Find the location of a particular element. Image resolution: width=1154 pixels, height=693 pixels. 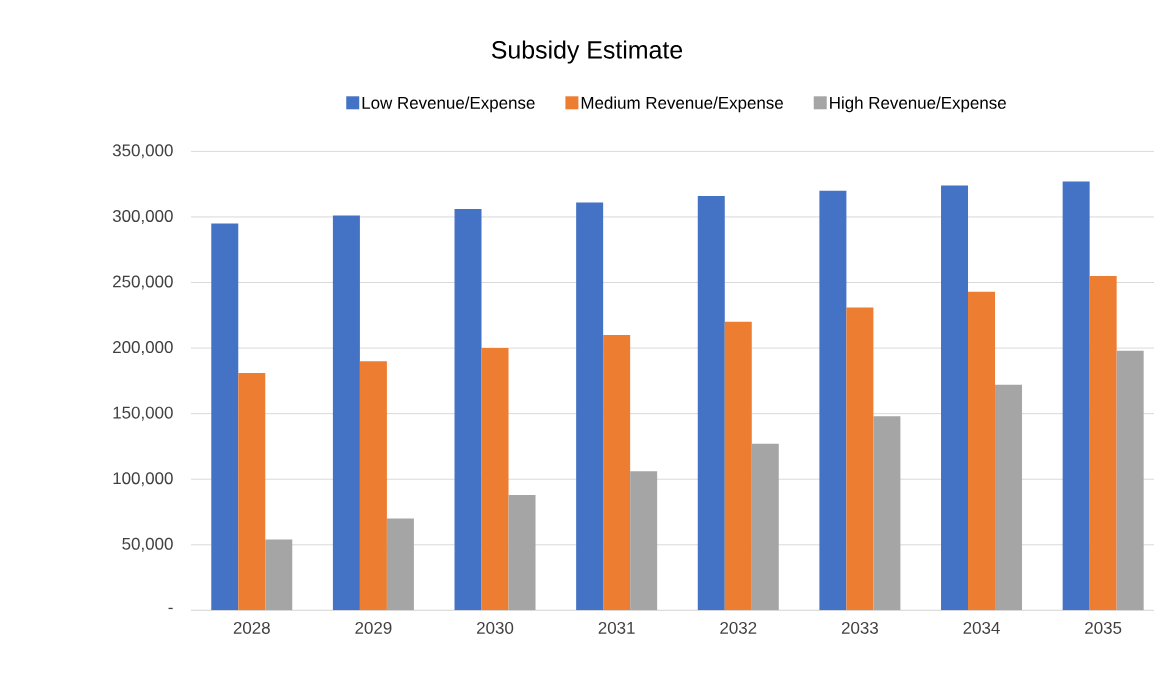

y-tick-label: 200,000 is located at coordinates (143, 348).